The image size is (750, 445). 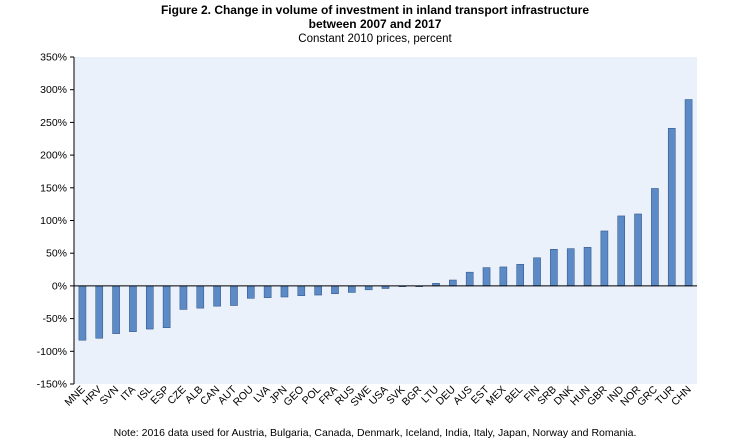 I want to click on bar-ind, so click(x=621, y=251).